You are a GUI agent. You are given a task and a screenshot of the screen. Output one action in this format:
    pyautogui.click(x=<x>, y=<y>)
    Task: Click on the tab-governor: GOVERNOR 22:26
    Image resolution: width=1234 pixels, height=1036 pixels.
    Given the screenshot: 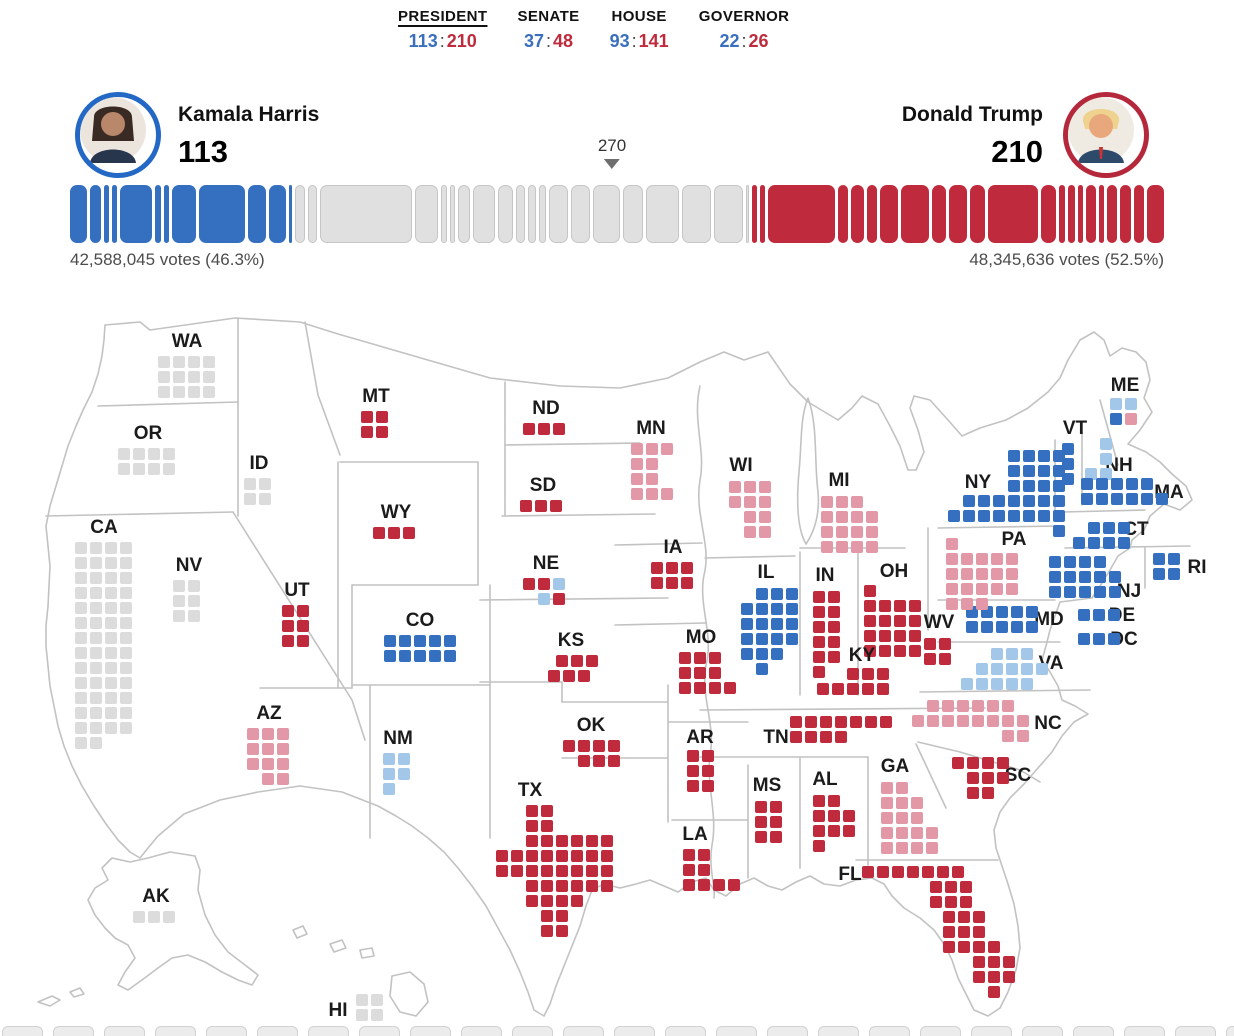 What is the action you would take?
    pyautogui.click(x=744, y=30)
    